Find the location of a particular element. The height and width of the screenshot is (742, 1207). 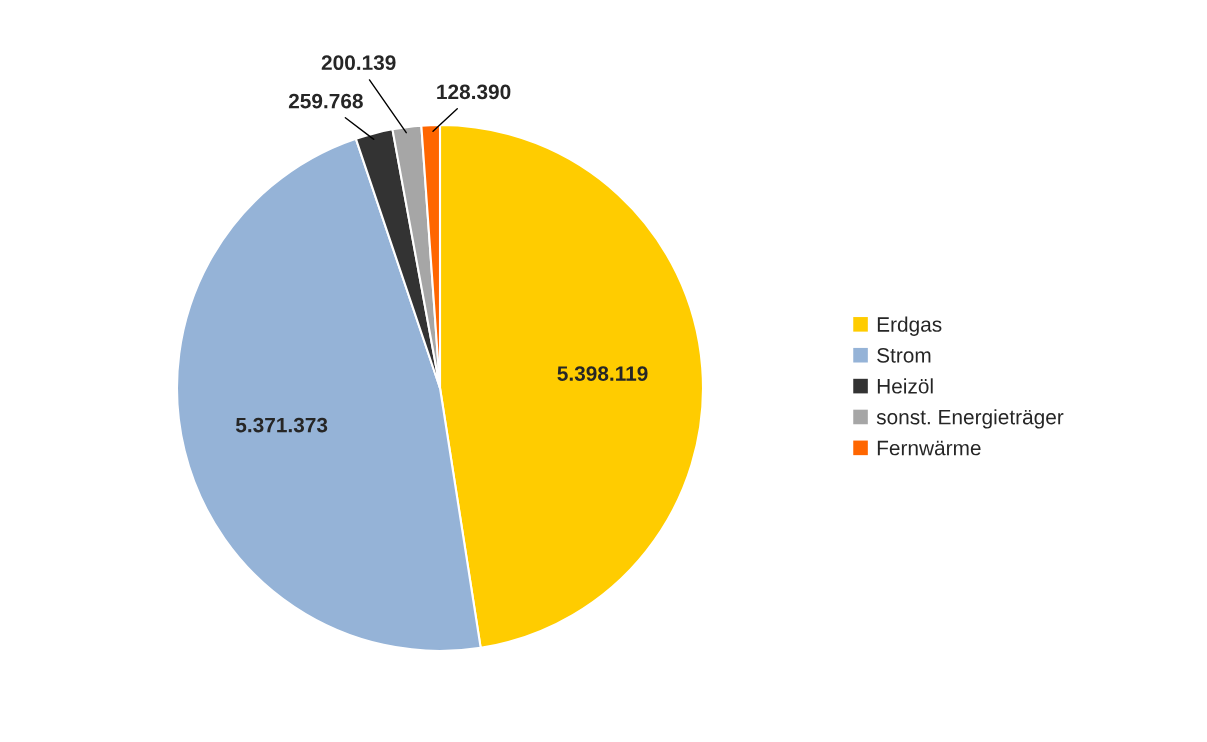

legend-label: Heizöl is located at coordinates (905, 386).